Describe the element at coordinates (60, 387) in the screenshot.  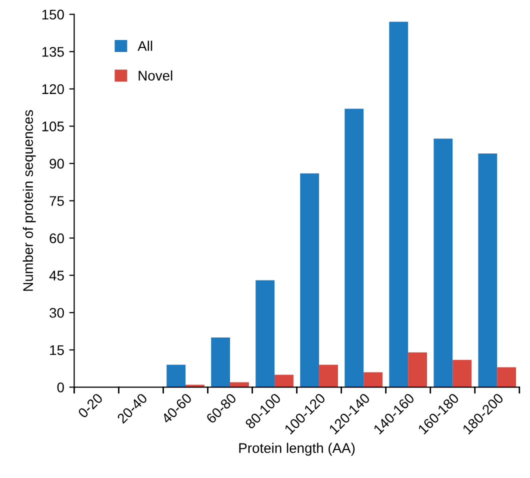
I see `y-tick-label: 0` at that location.